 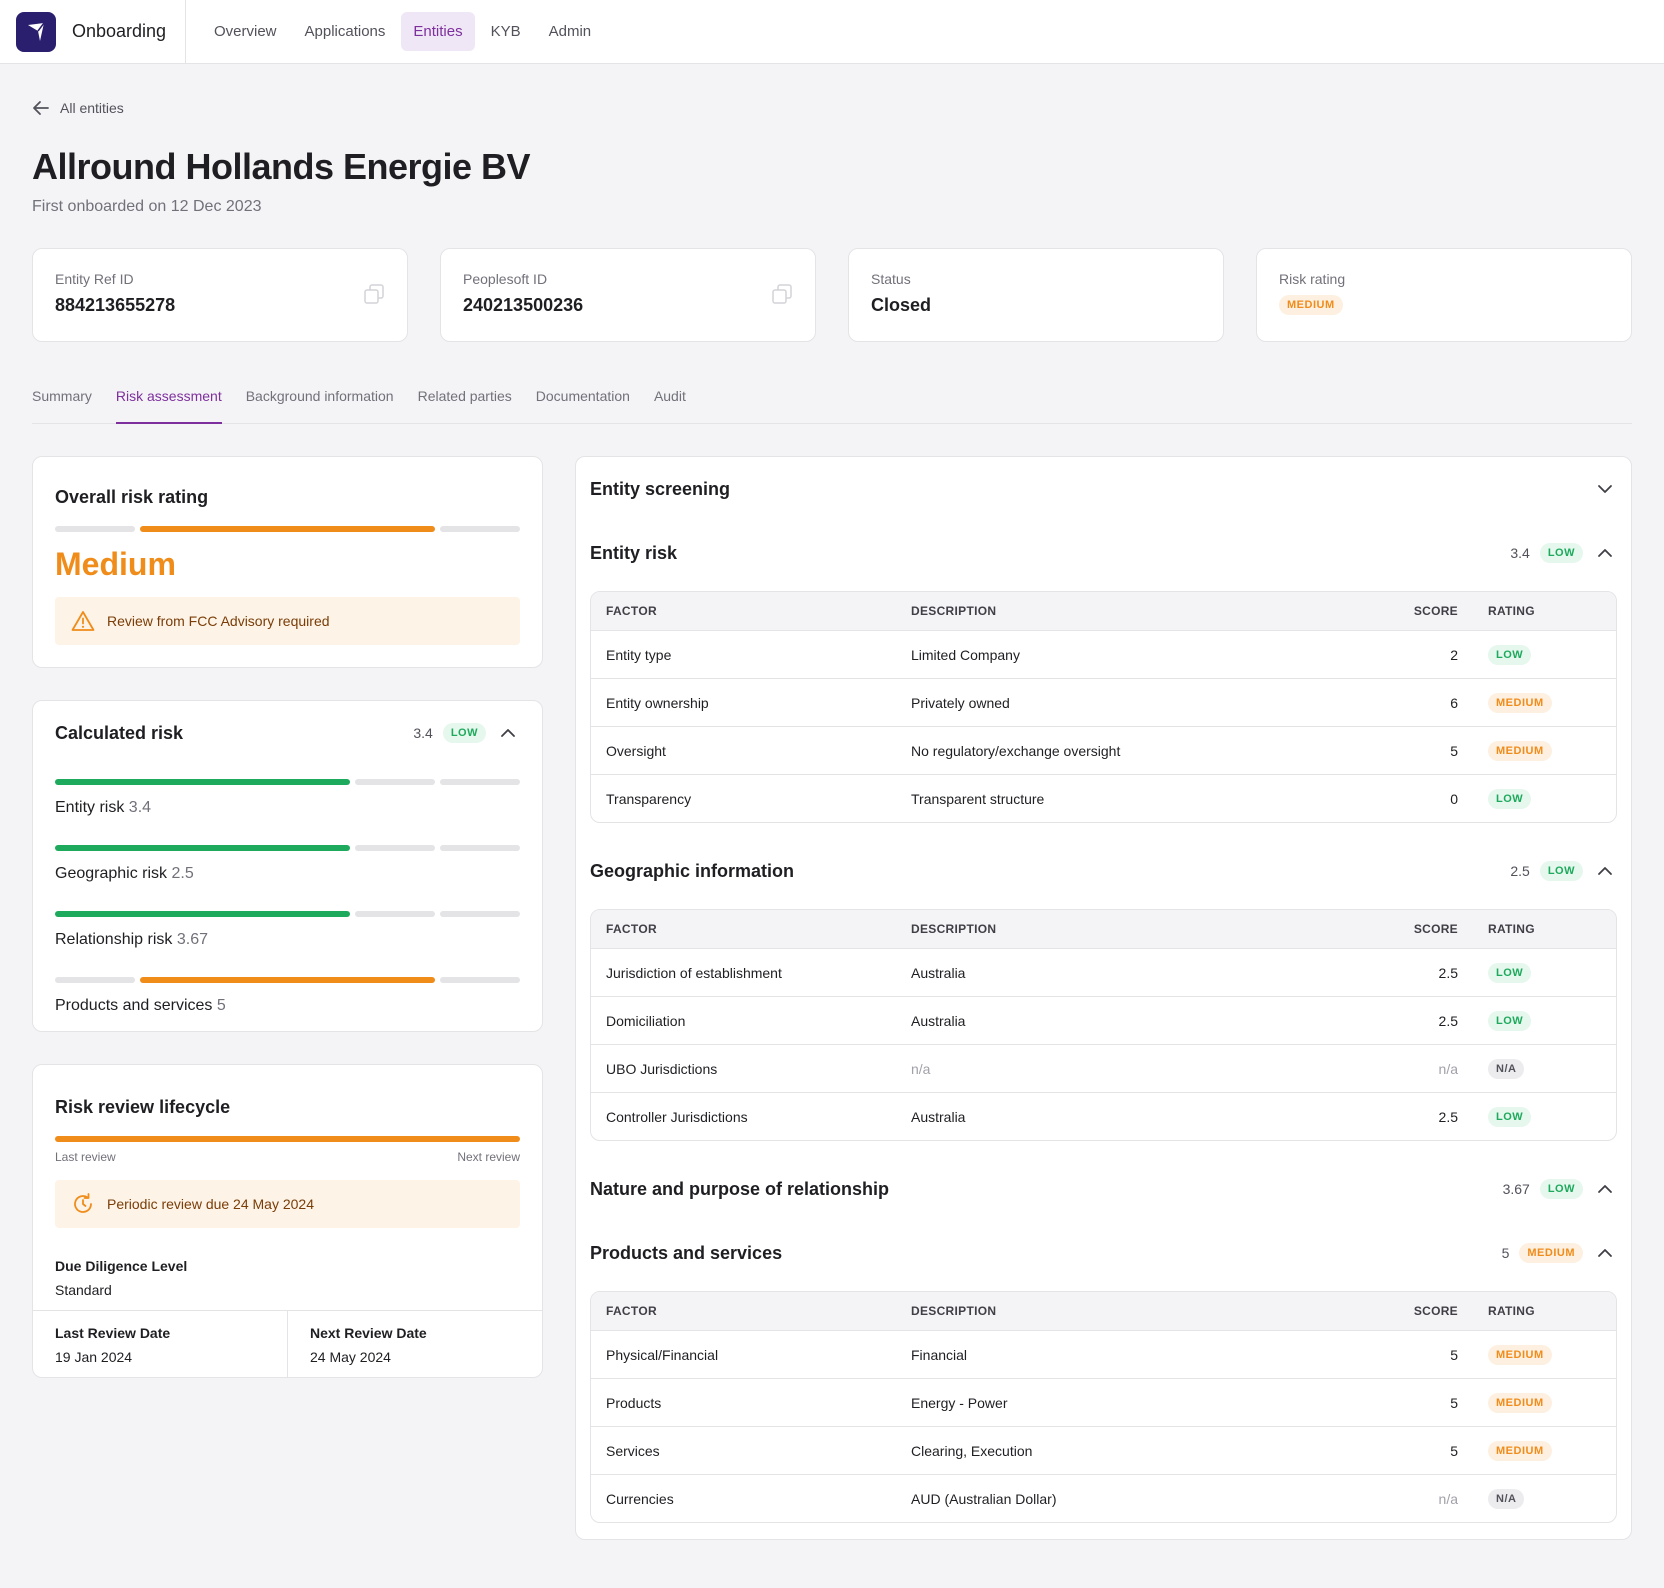 What do you see at coordinates (740, 1188) in the screenshot?
I see `nature-title: Nature and purpose of relationship` at bounding box center [740, 1188].